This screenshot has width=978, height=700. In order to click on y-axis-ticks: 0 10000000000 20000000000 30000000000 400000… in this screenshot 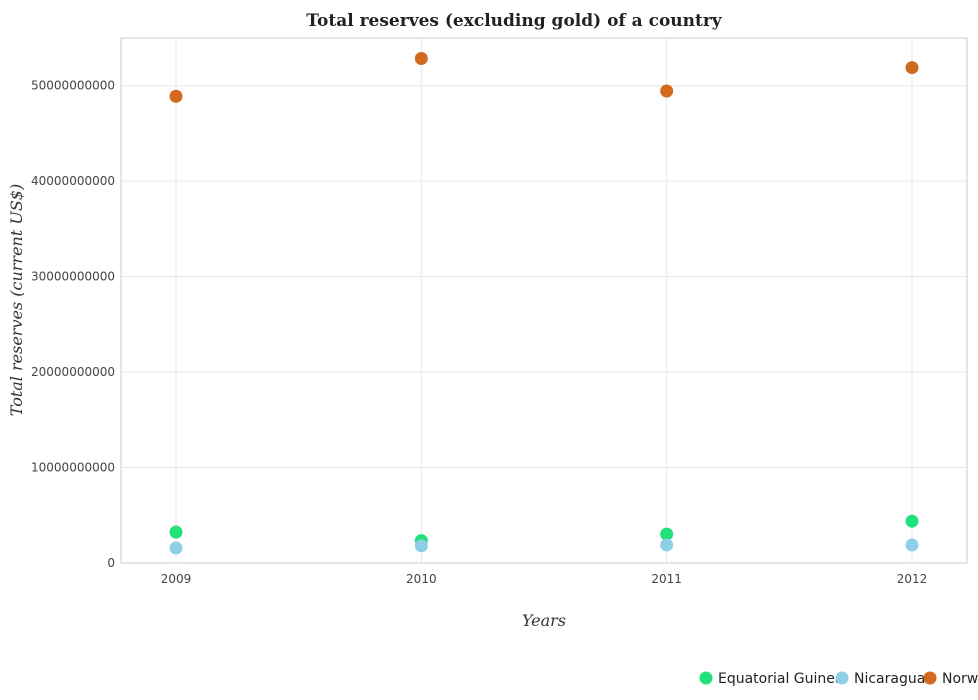, I will do `click(73, 324)`.